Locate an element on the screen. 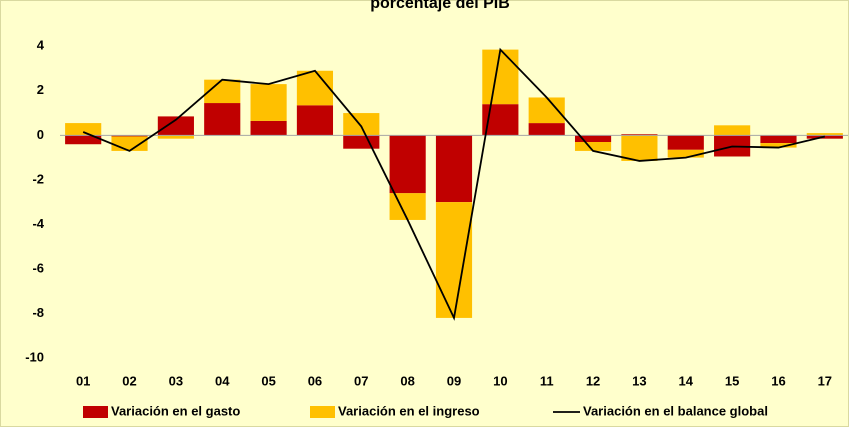  y-tick-label: -4 is located at coordinates (38, 223).